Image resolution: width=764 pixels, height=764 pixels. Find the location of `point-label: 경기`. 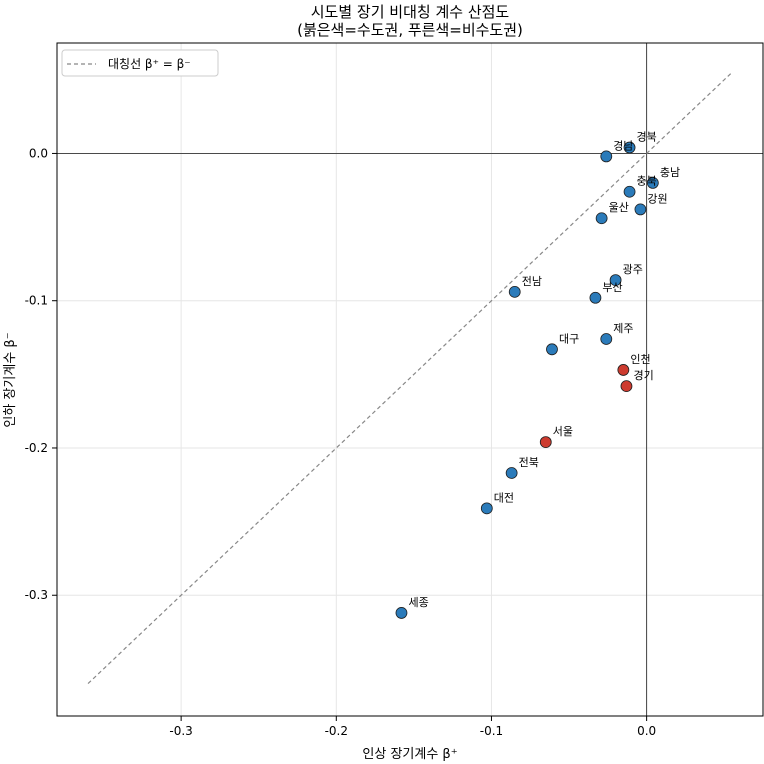

point-label: 경기 is located at coordinates (643, 375).